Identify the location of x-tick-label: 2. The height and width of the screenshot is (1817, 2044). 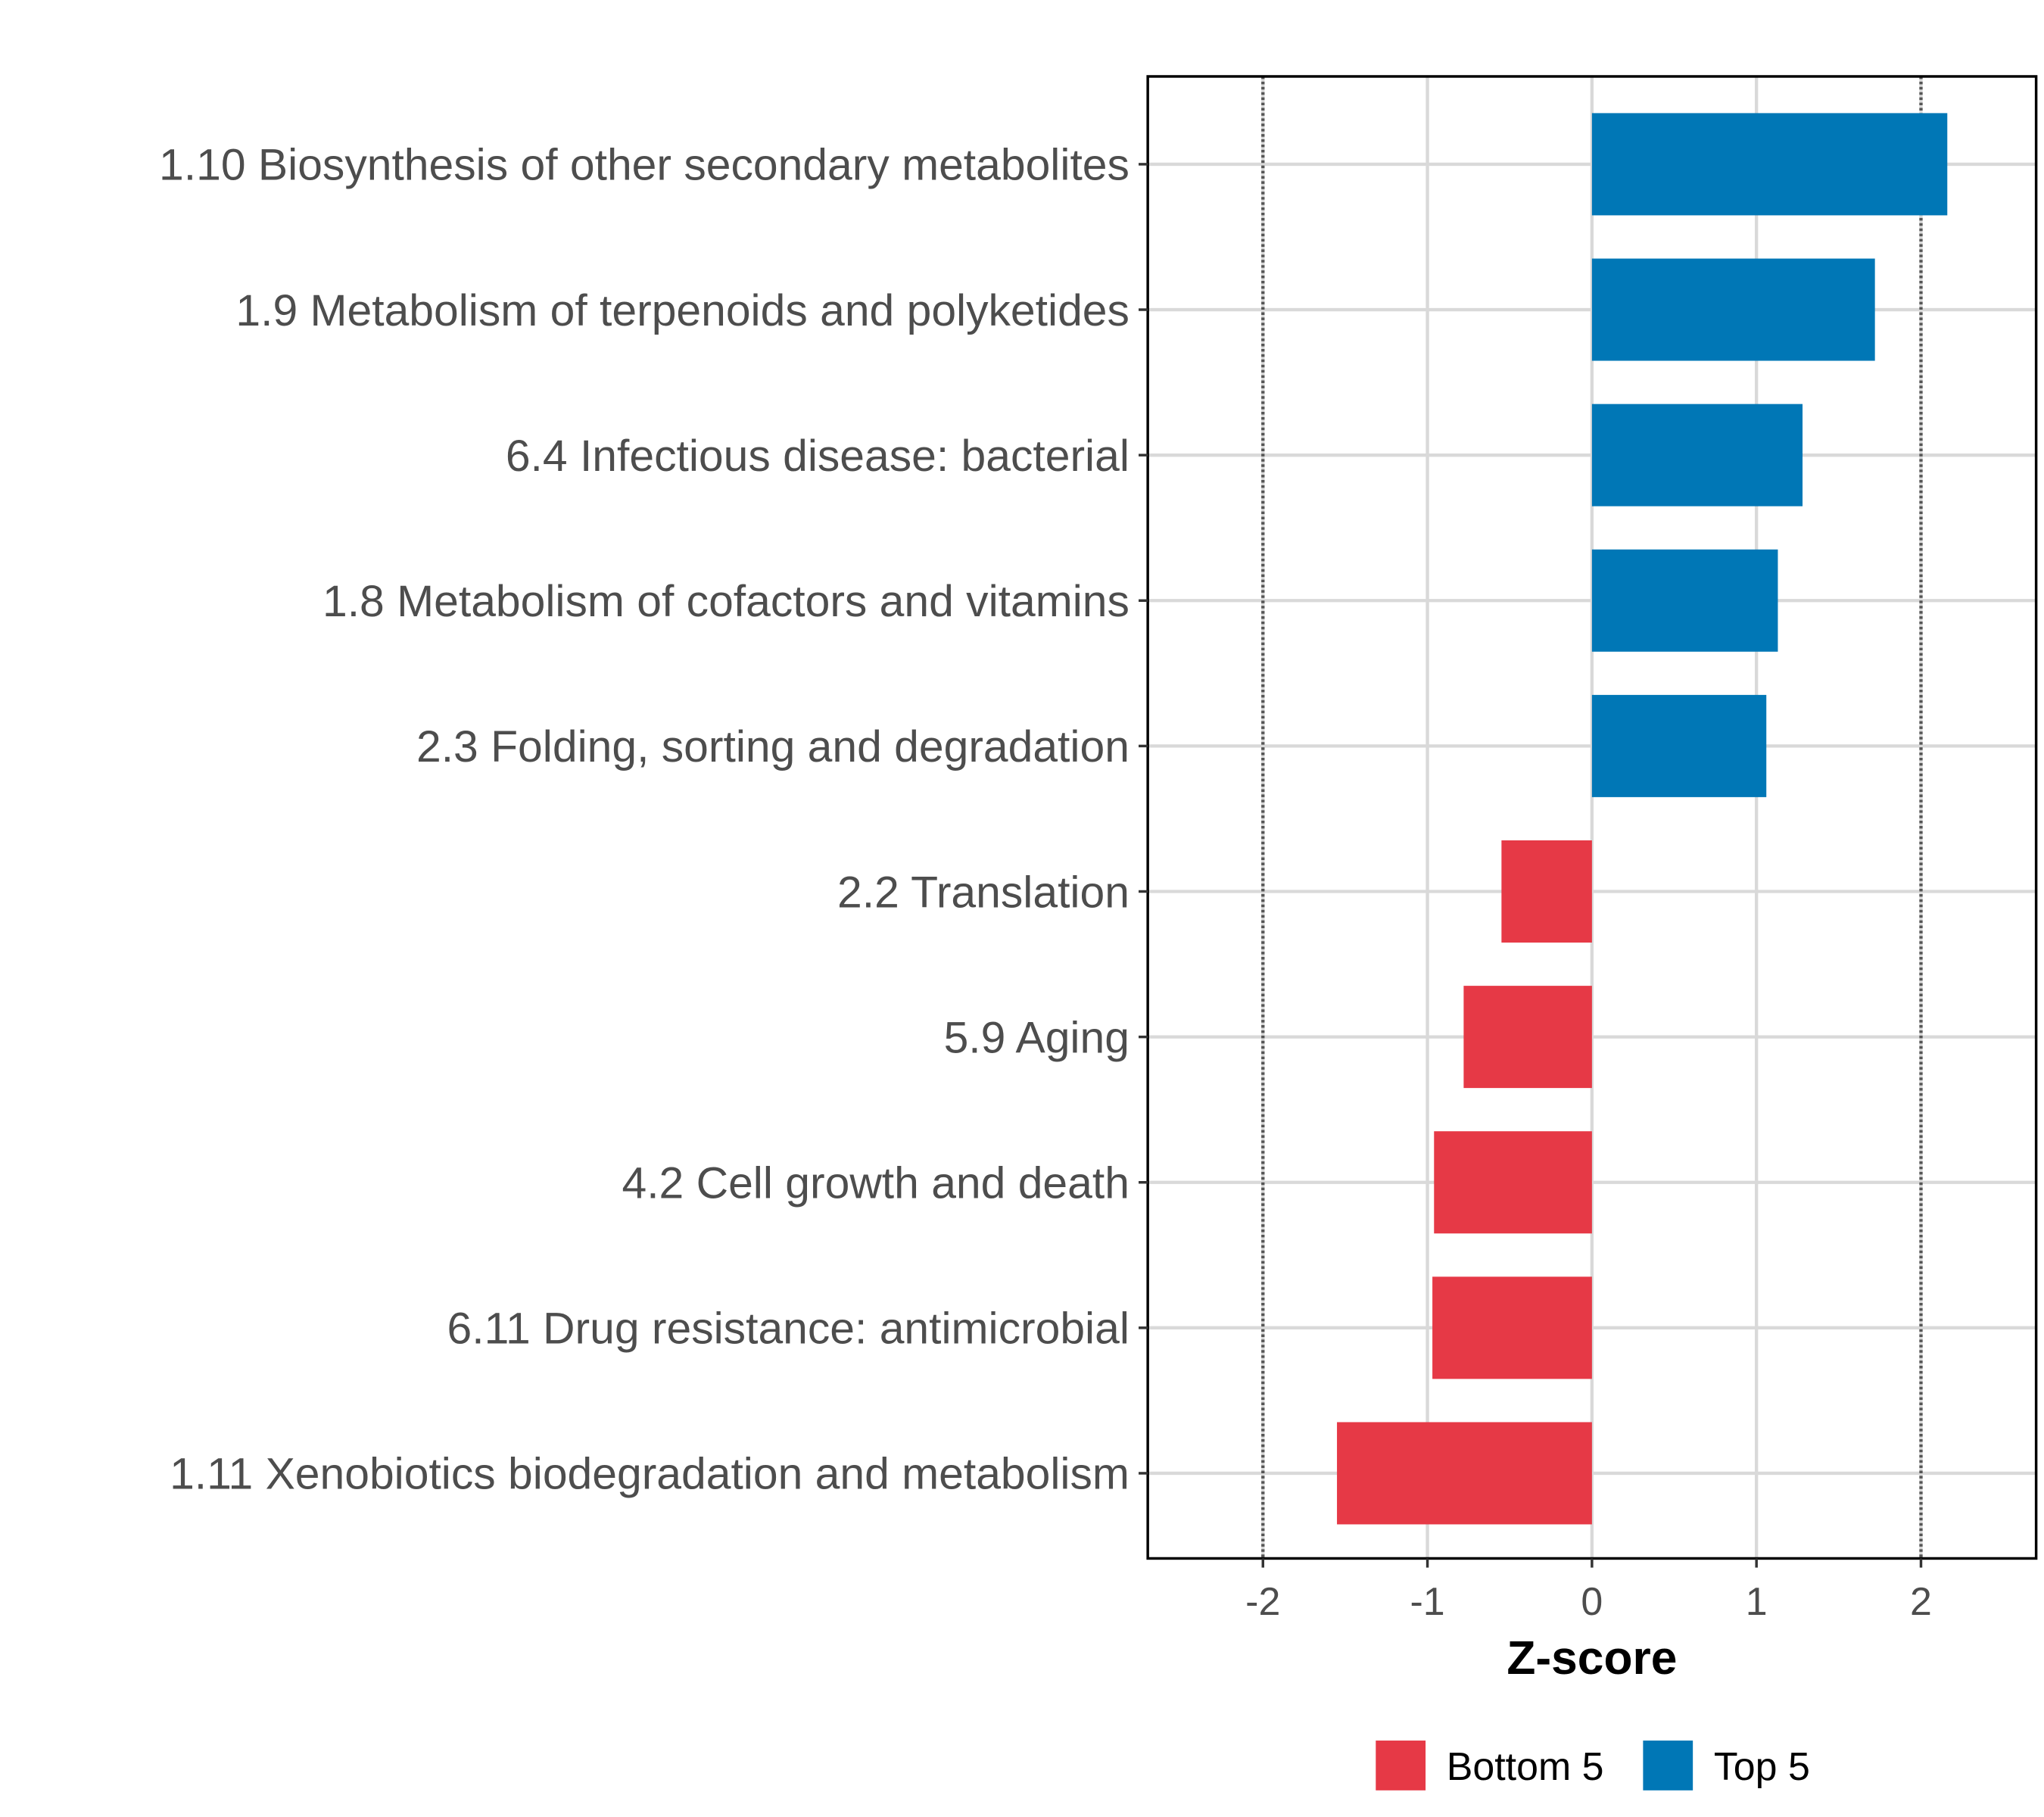
(1921, 1602).